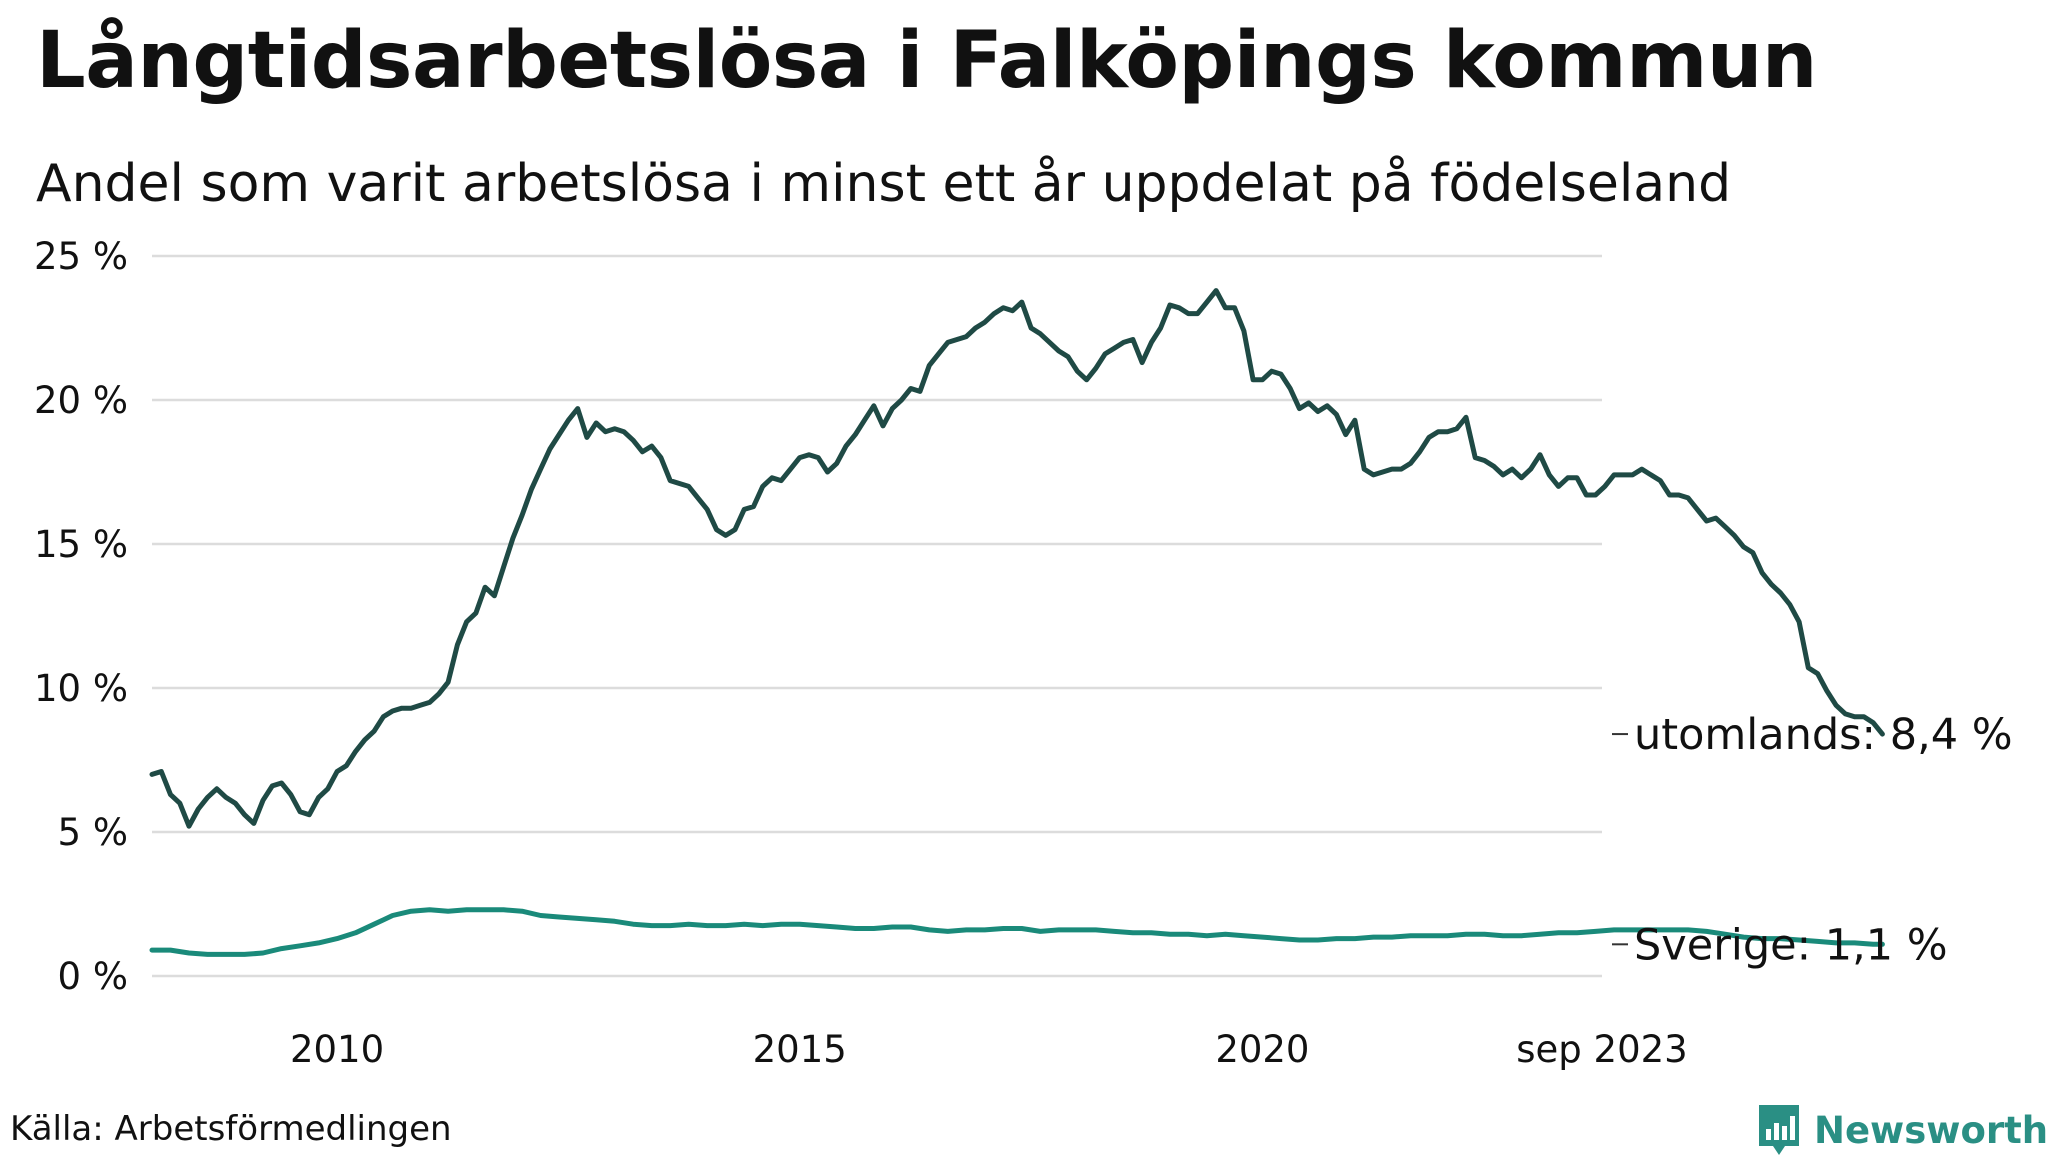 This screenshot has width=2048, height=1158. What do you see at coordinates (81, 616) in the screenshot?
I see `y-axis-tick-labels: 0 % 5 % 10 % 15 % 20 % 25 %` at bounding box center [81, 616].